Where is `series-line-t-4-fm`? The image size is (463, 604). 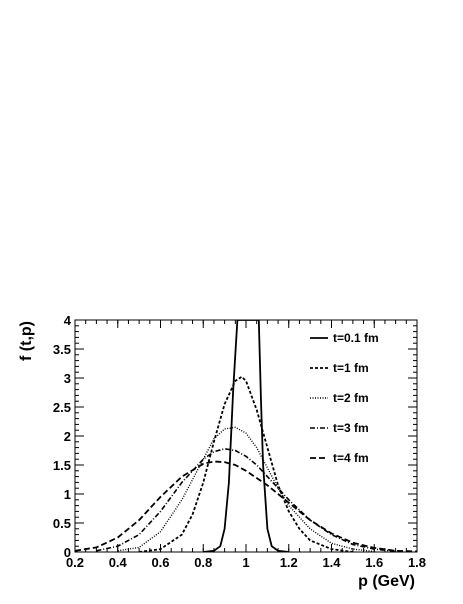
series-line-t-4-fm is located at coordinates (246, 506).